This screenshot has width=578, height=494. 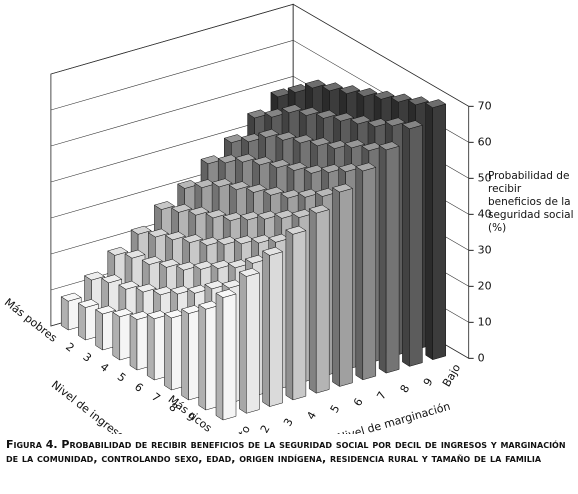 I want to click on z-tick-label: Bajo, so click(x=451, y=376).